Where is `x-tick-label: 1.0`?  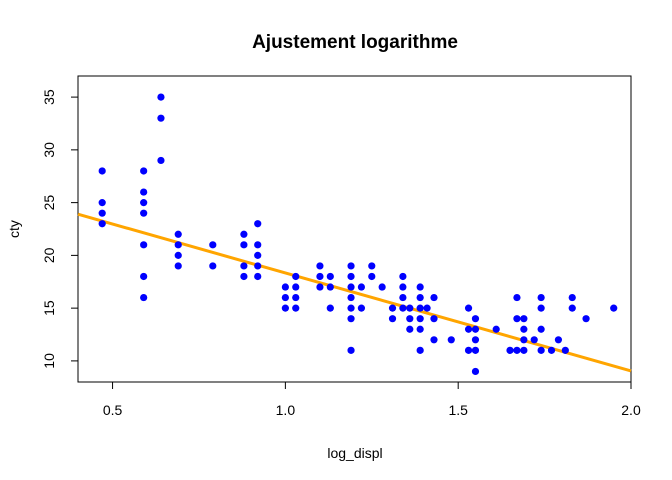
x-tick-label: 1.0 is located at coordinates (286, 410).